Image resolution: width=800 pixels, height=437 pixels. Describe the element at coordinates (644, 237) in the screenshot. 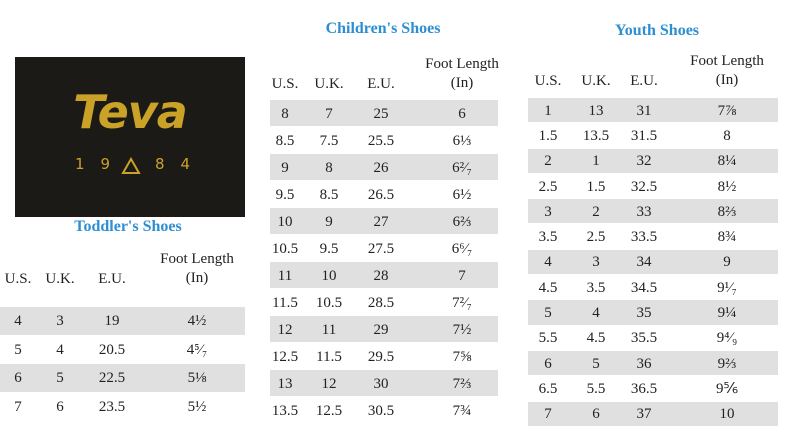

I see `table-cell: 33.5` at that location.